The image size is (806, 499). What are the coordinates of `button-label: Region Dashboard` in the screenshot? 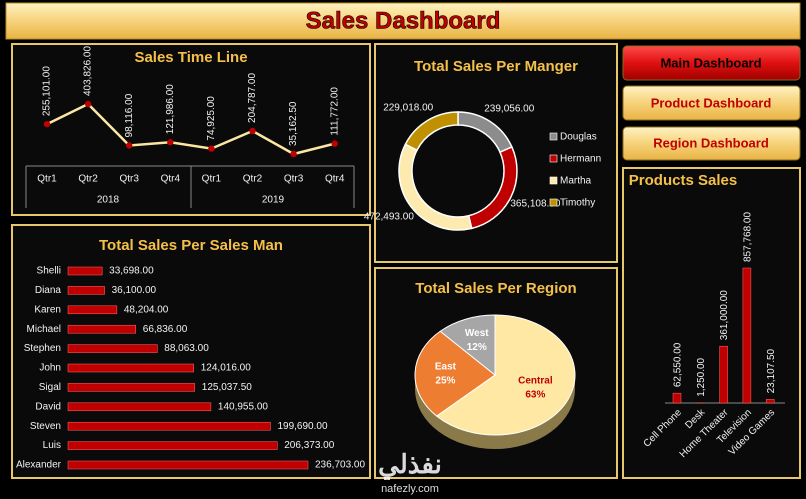 It's located at (711, 142).